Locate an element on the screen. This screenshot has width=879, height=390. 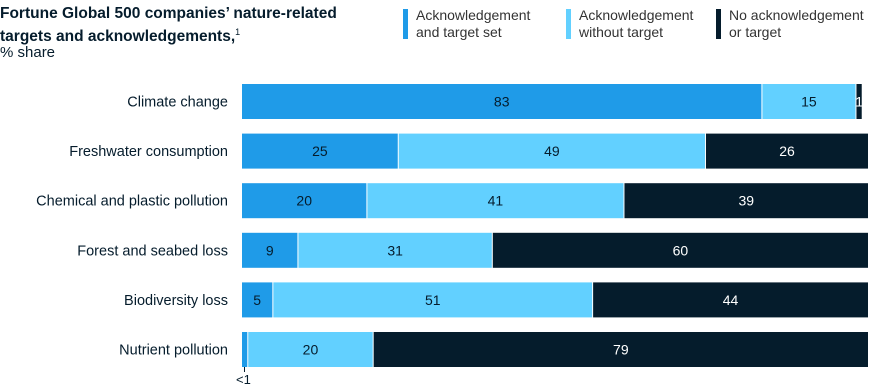
bar-forest-and-seabed-loss-target-set is located at coordinates (270, 250).